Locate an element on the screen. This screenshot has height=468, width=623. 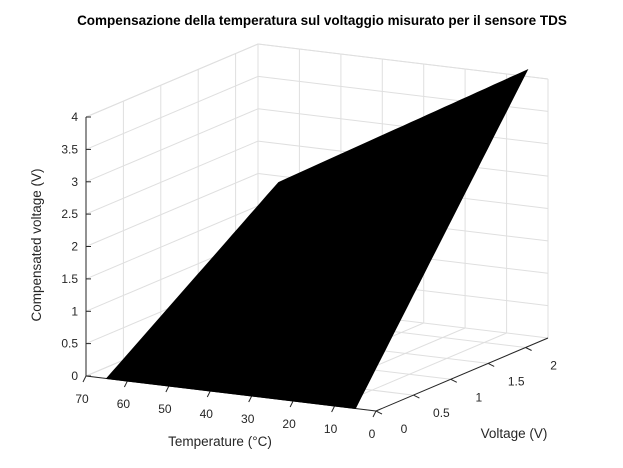
y-tick-label: 20 is located at coordinates (289, 424).